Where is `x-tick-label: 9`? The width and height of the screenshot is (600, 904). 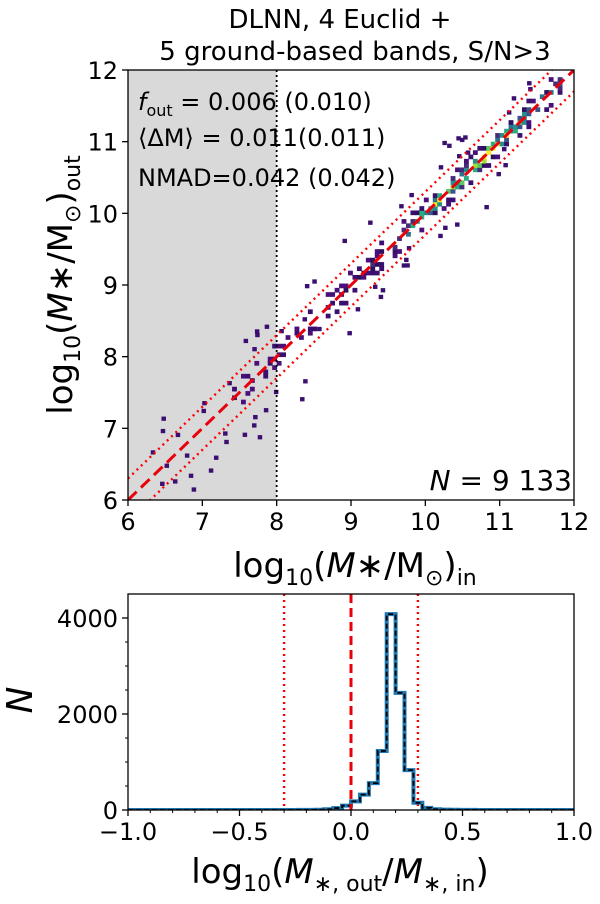 x-tick-label: 9 is located at coordinates (350, 522).